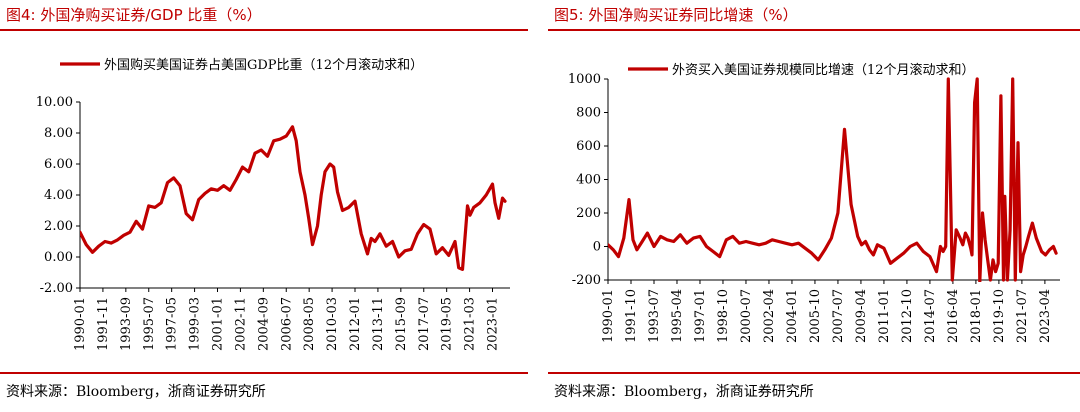 Image resolution: width=1080 pixels, height=412 pixels. What do you see at coordinates (814, 30) in the screenshot?
I see `figure-5-top-rule` at bounding box center [814, 30].